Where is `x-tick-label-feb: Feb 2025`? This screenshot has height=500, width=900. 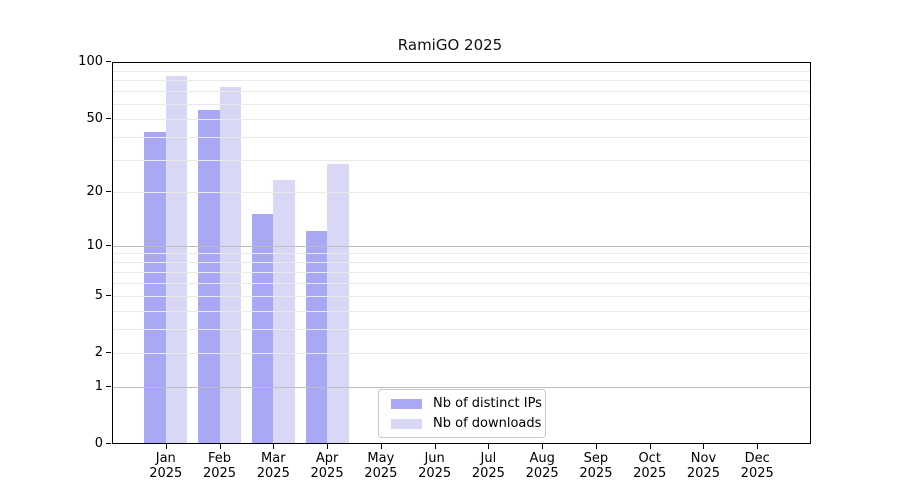
x-tick-label-feb: Feb 2025 is located at coordinates (220, 466).